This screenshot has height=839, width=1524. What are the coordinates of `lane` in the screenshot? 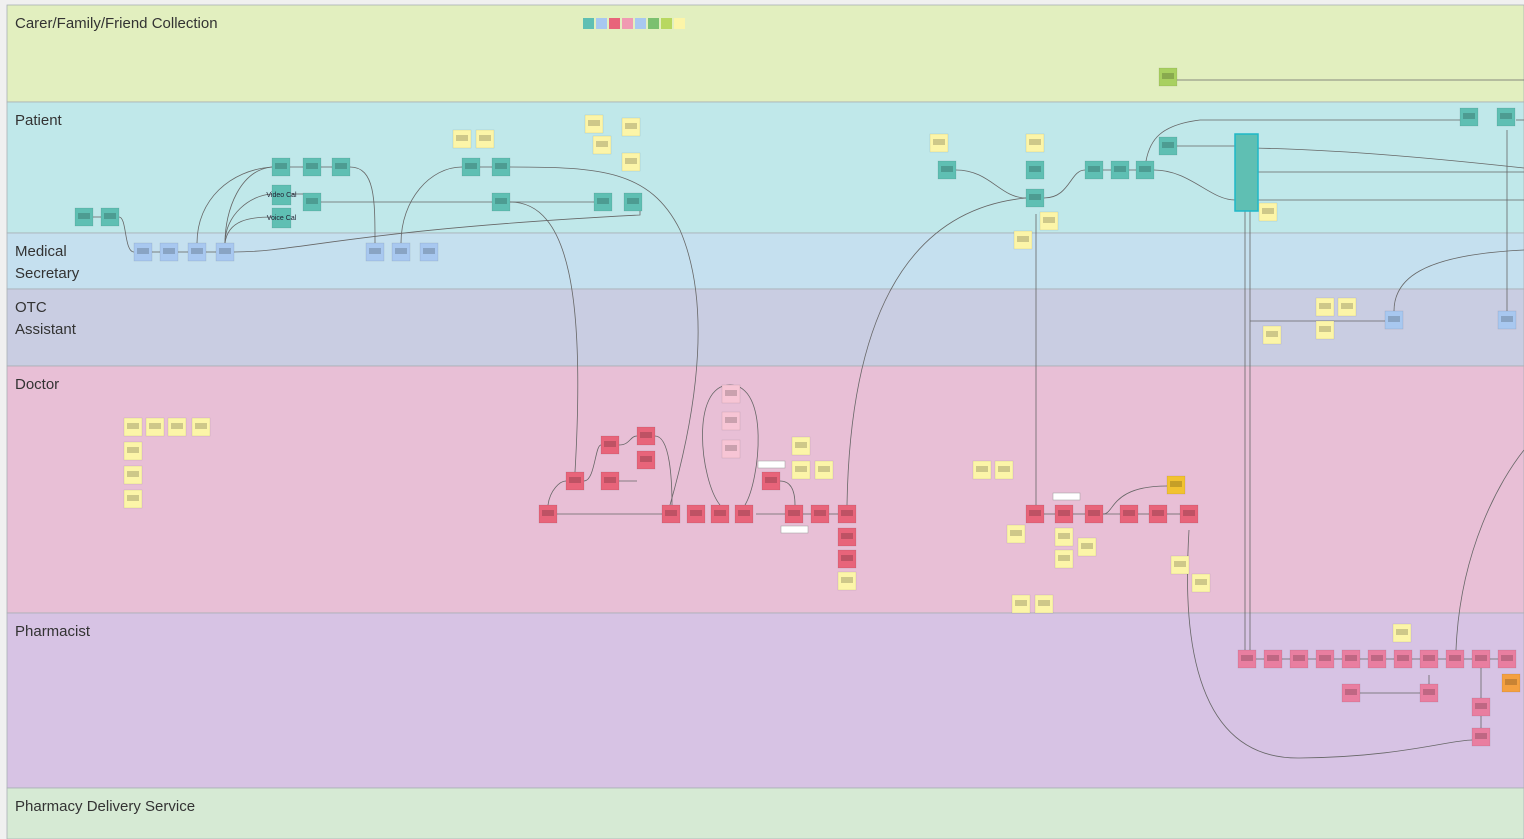 It's located at (765, 813).